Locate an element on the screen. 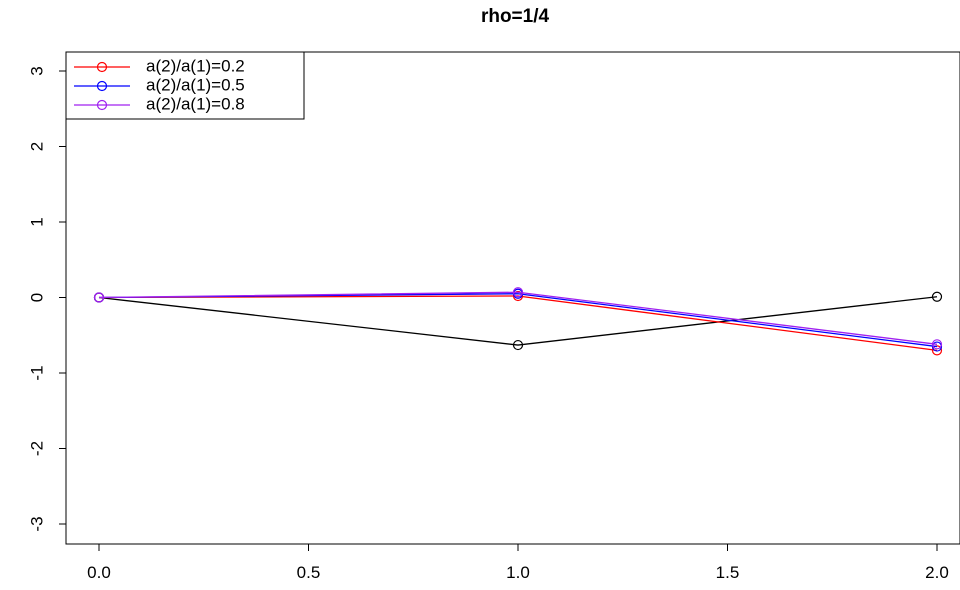 Image resolution: width=960 pixels, height=590 pixels. legend-item: a(2)/a(1)=0.2 is located at coordinates (159, 65).